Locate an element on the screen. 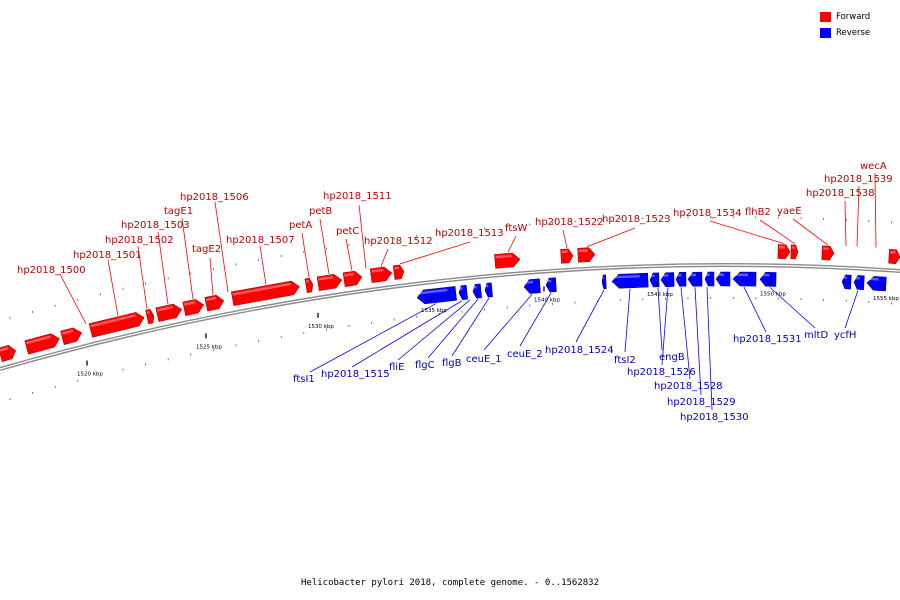  forward-gene-label: hp2018_1507 is located at coordinates (260, 240).